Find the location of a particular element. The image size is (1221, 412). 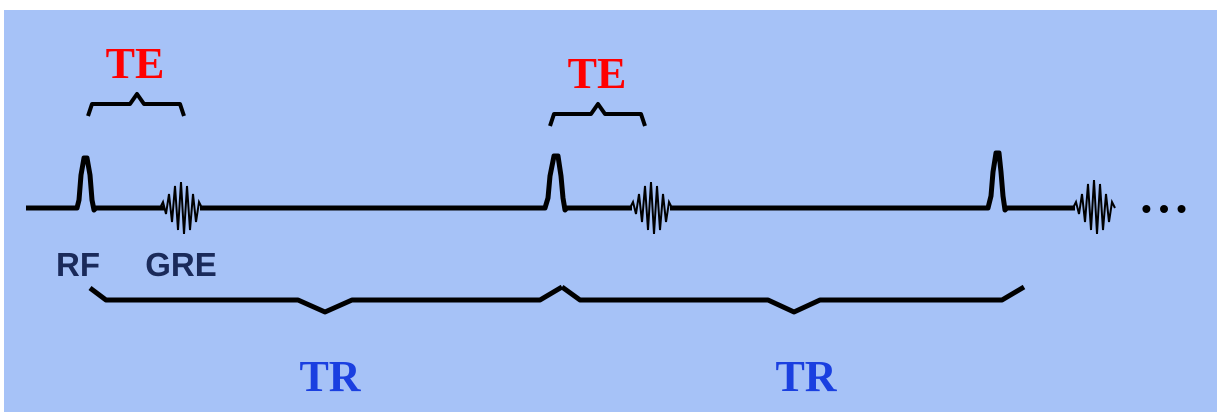

te-label-1: TE is located at coordinates (135, 63).